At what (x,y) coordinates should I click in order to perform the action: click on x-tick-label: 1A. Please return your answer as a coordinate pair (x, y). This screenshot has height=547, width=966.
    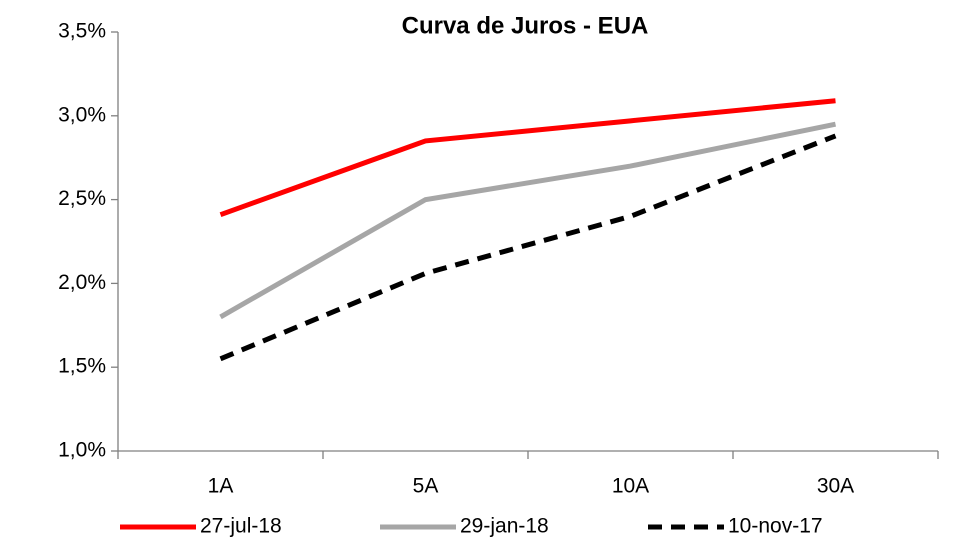
    Looking at the image, I should click on (221, 486).